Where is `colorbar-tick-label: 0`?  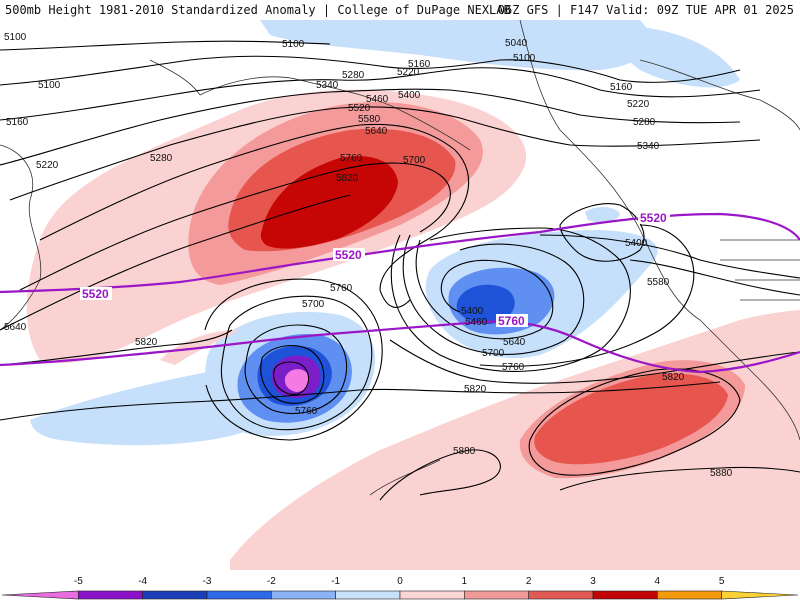
colorbar-tick-label: 0 is located at coordinates (400, 581).